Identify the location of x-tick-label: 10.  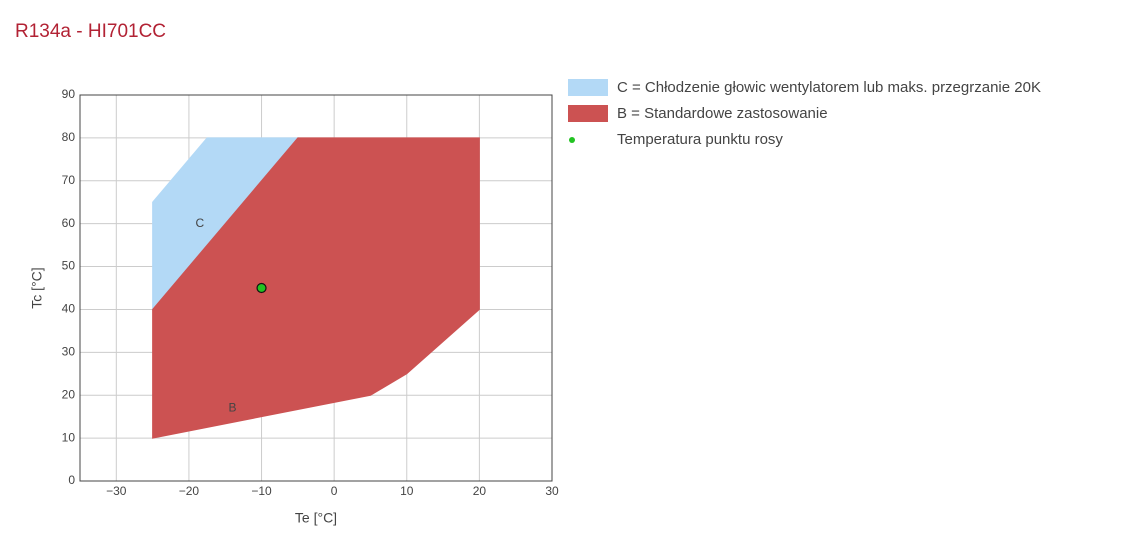
(407, 491).